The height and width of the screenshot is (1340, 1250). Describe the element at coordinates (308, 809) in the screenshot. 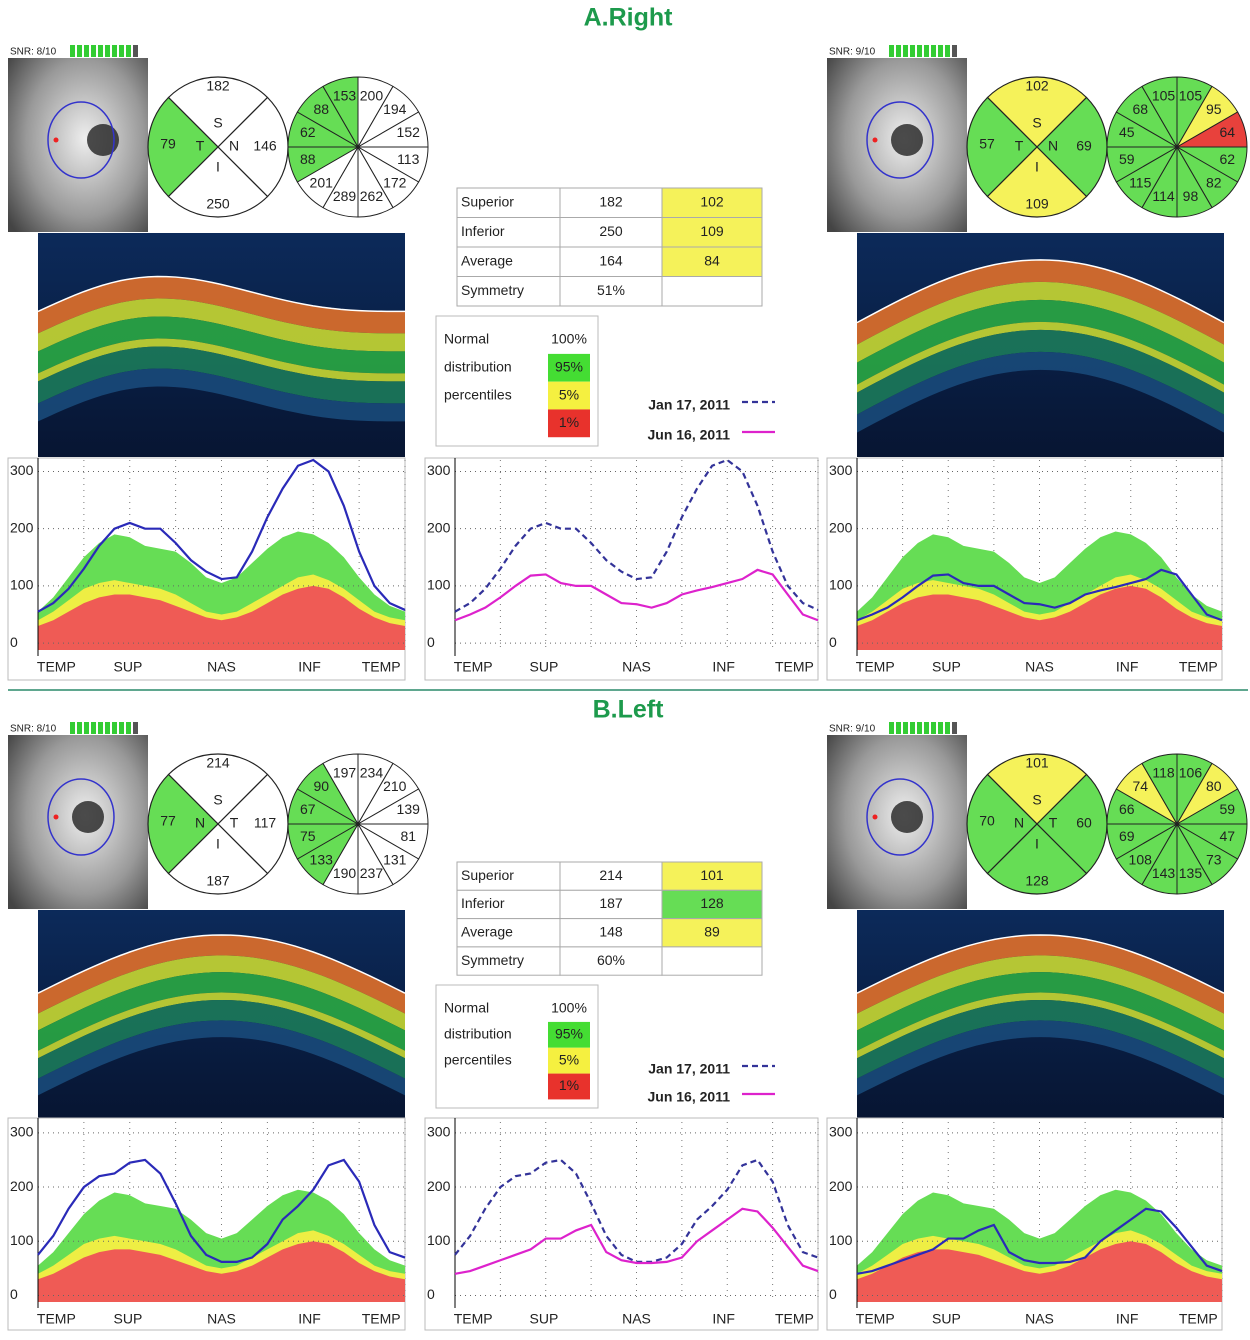

I see `clock-value: 67` at that location.